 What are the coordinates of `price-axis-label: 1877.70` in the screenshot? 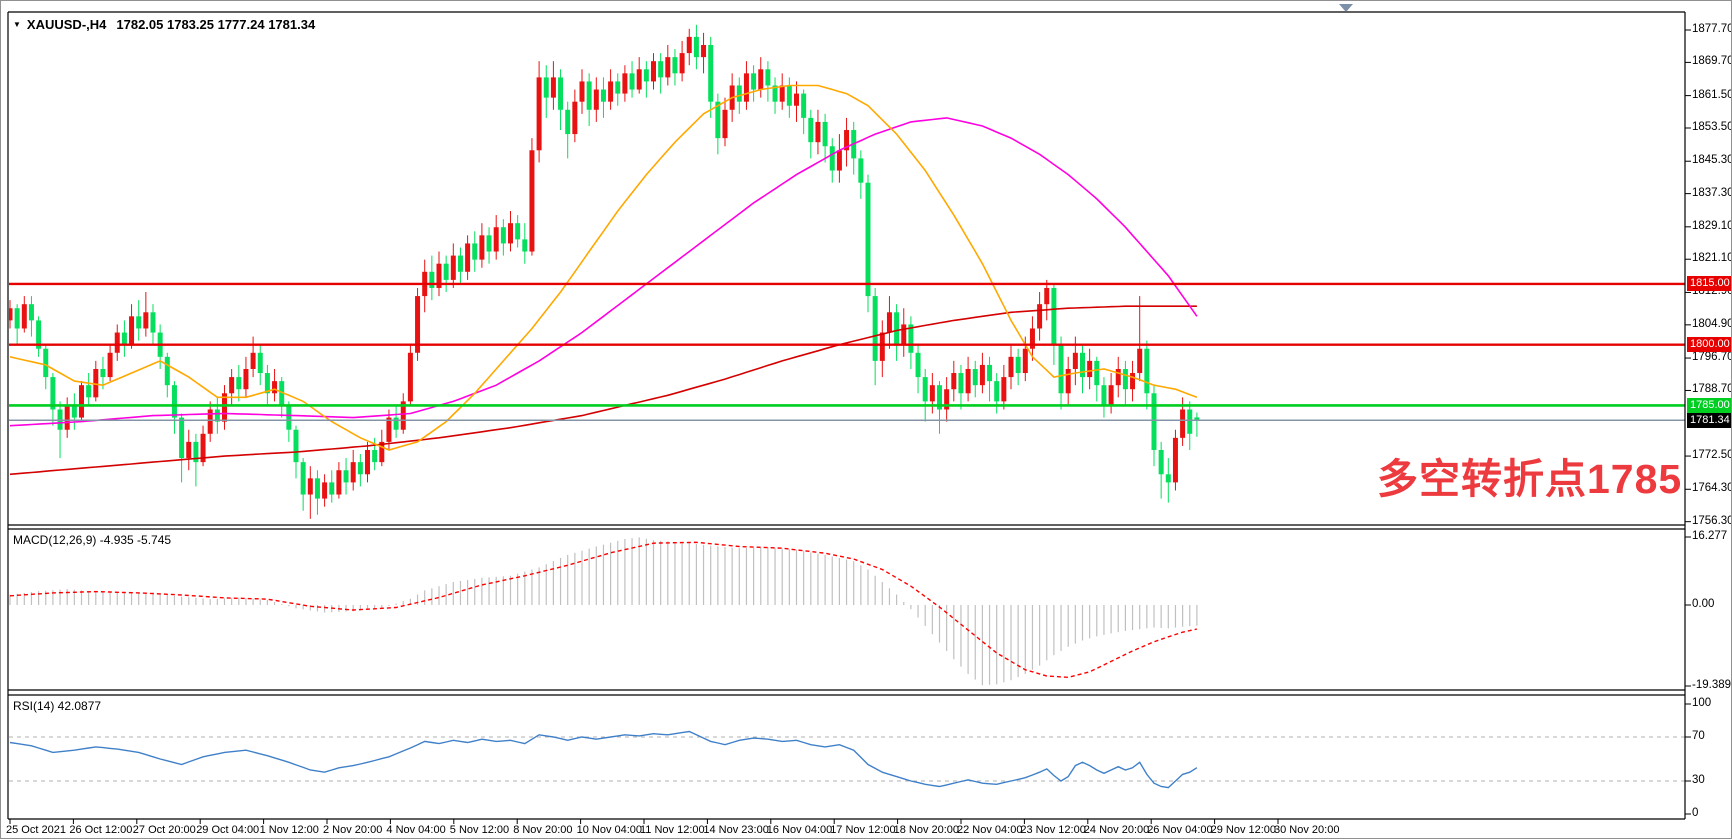 It's located at (1712, 29).